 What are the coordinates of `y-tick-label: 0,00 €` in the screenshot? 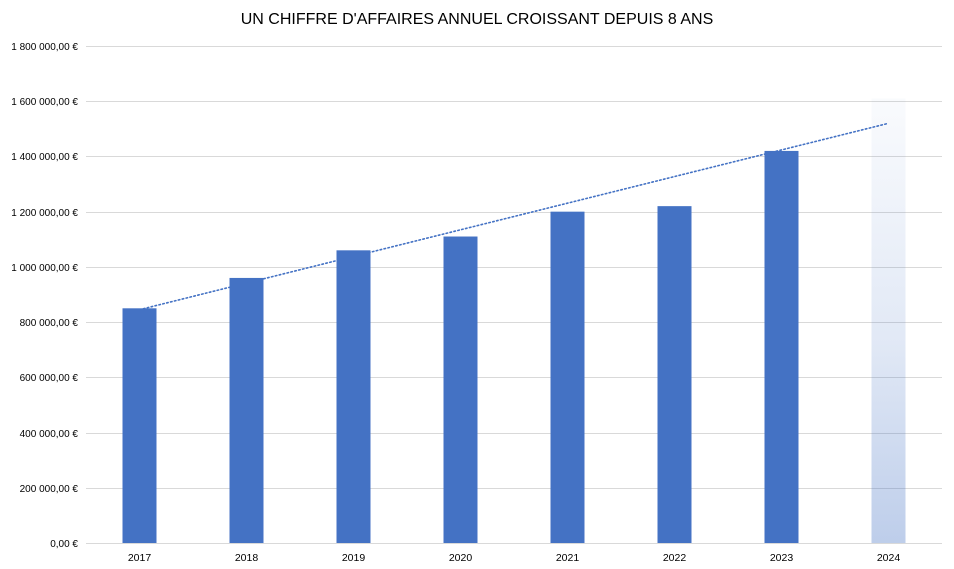 It's located at (64, 544).